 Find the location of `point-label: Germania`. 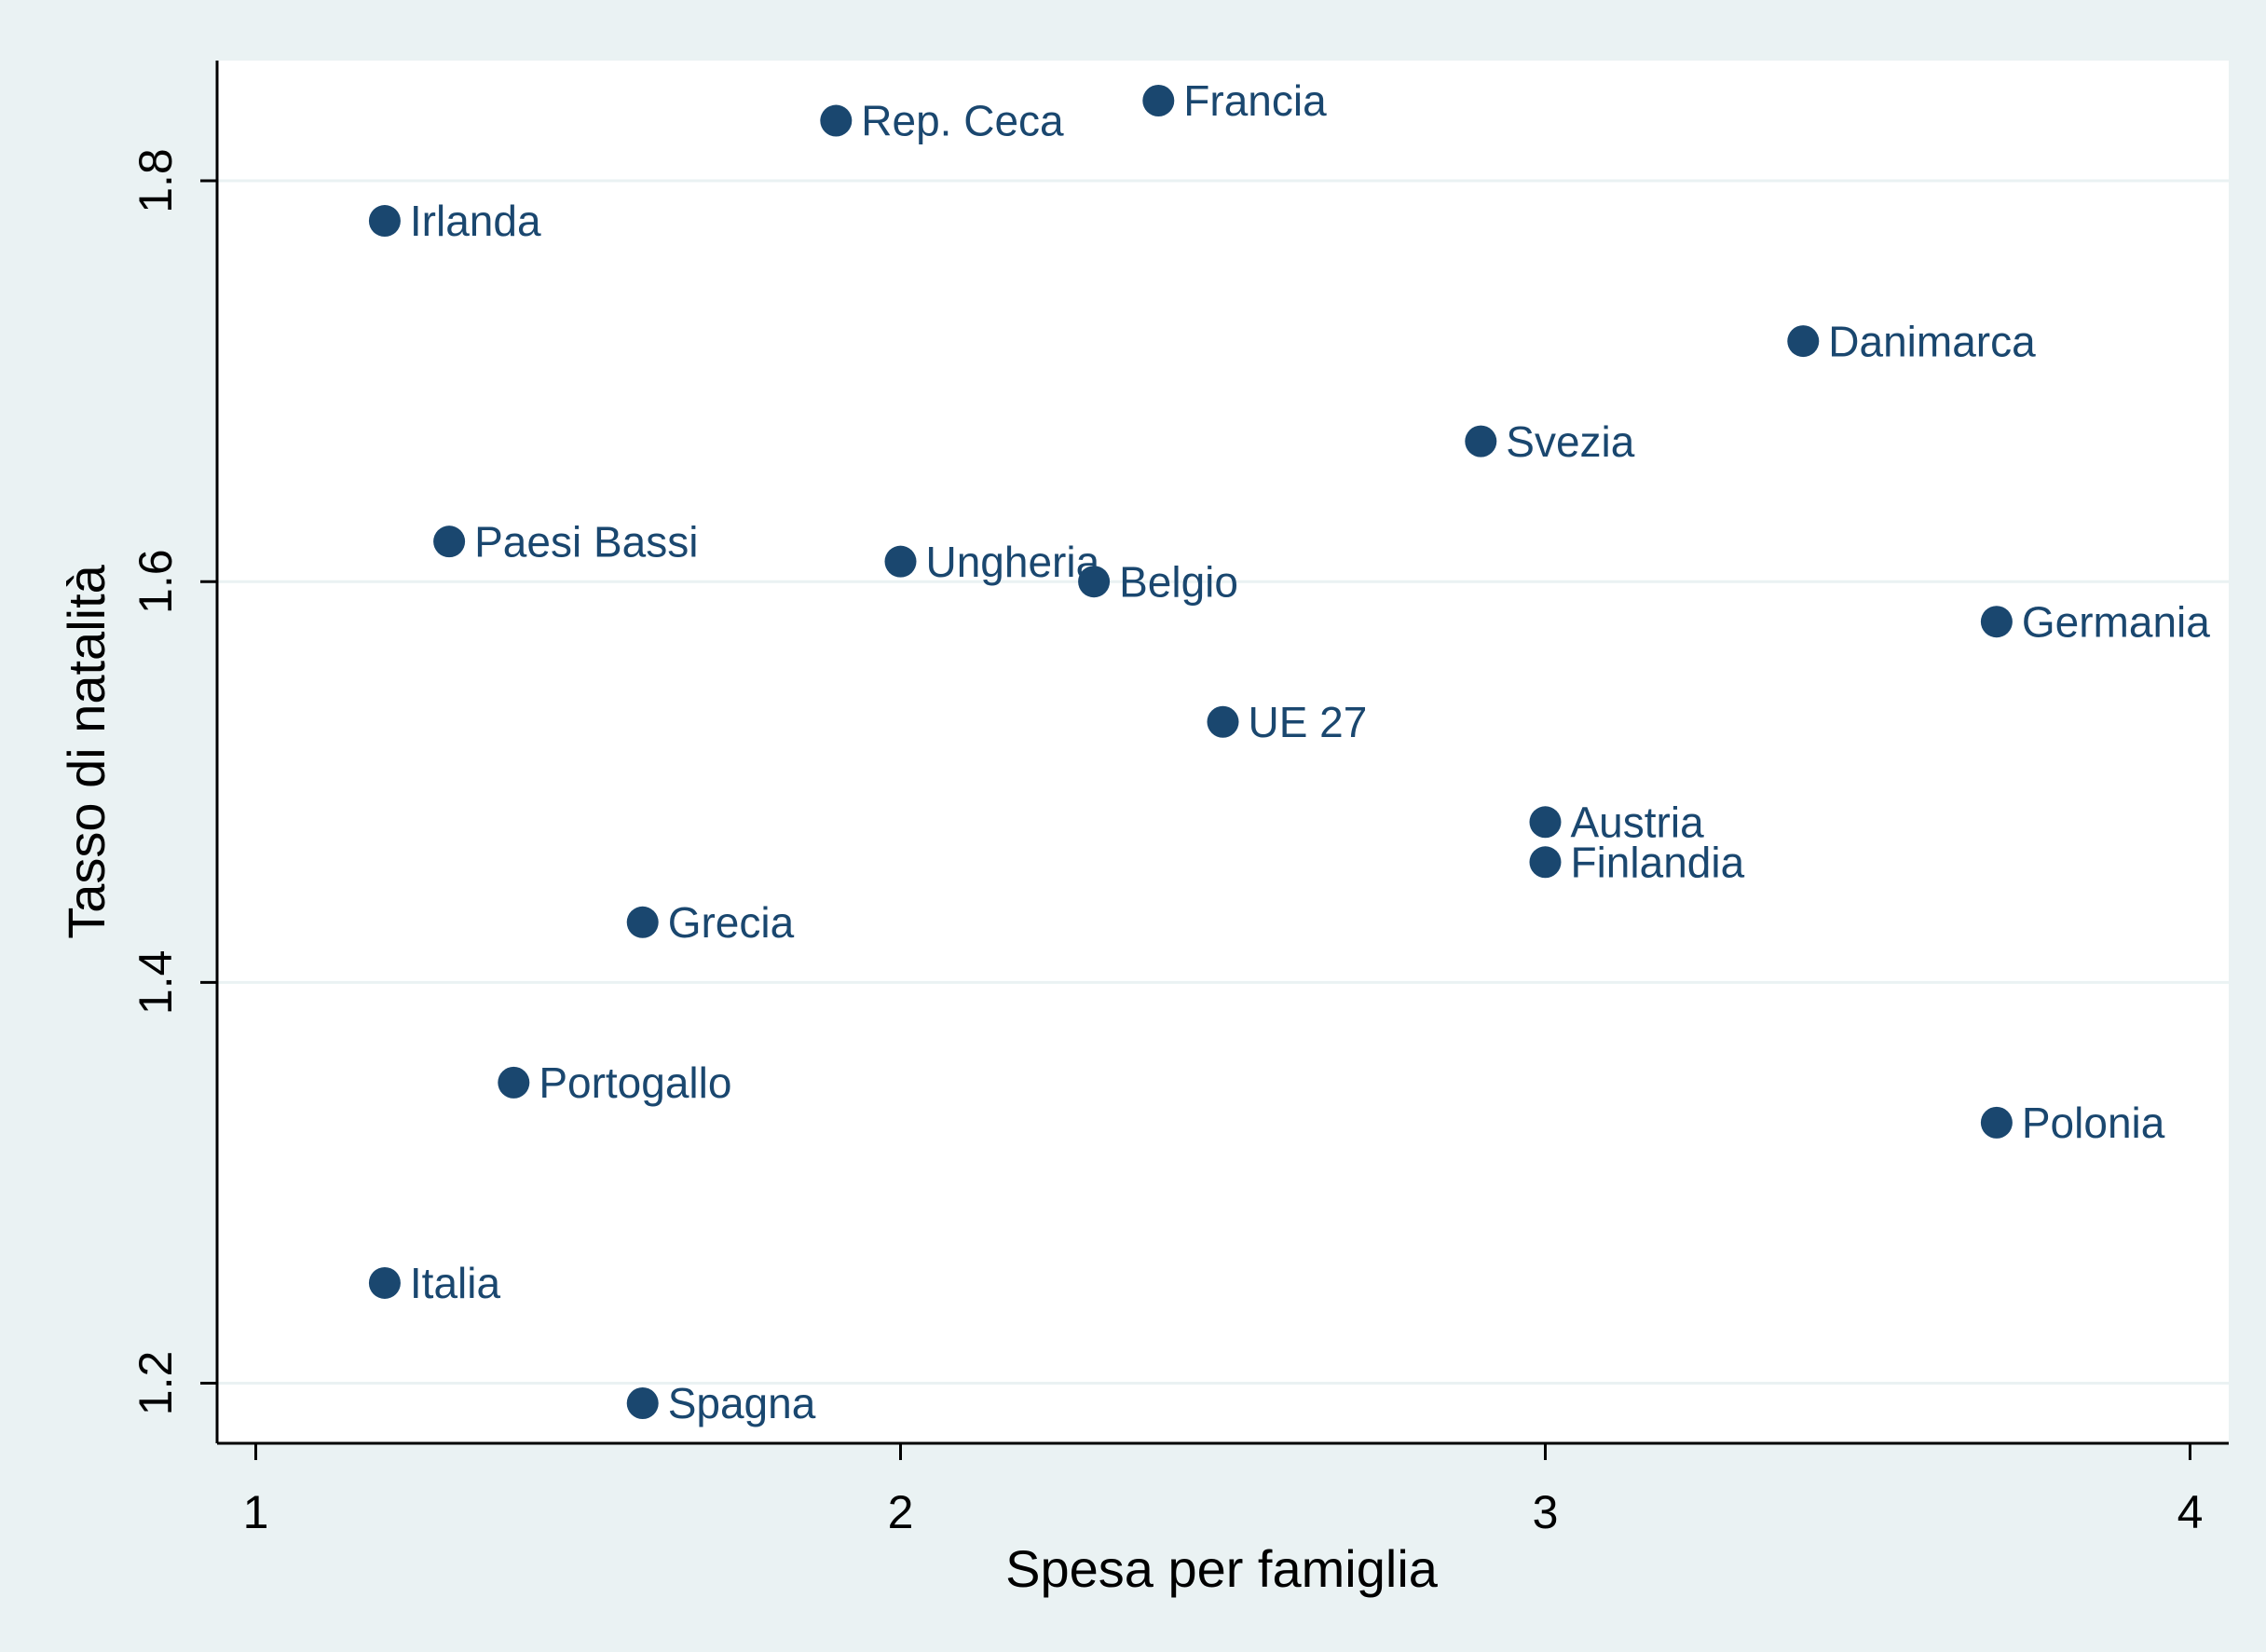

point-label: Germania is located at coordinates (2116, 621).